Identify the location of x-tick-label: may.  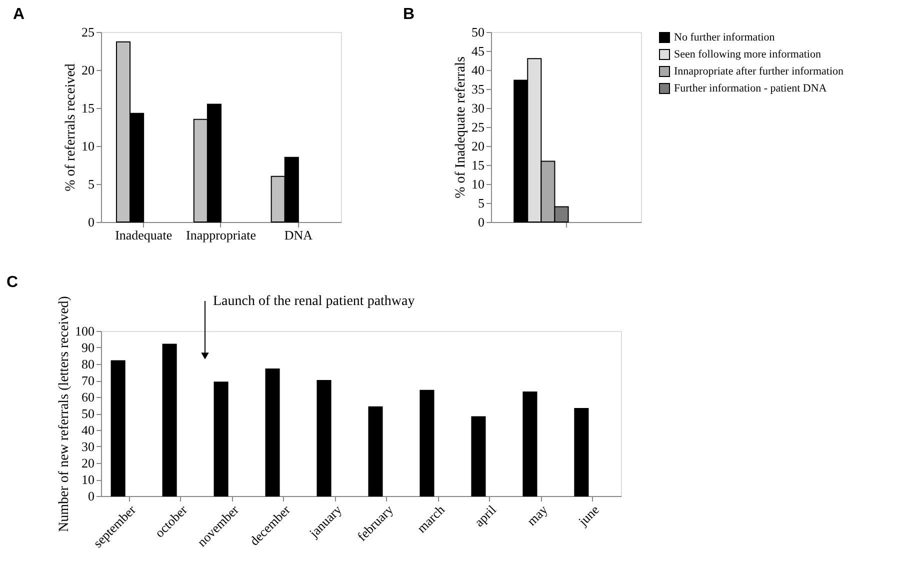
(537, 515).